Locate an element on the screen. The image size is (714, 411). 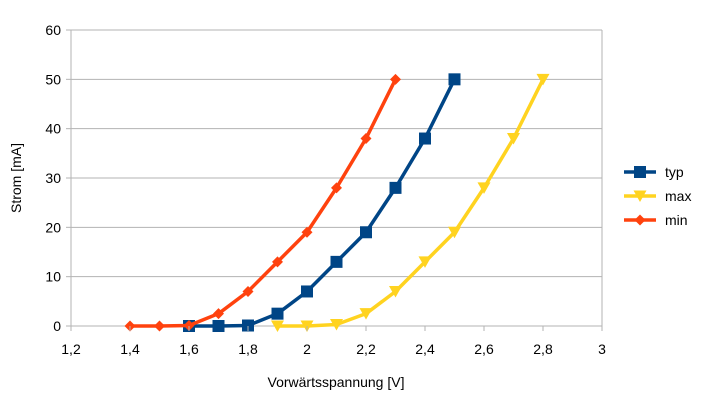
y-tick-label: 0 is located at coordinates (57, 326).